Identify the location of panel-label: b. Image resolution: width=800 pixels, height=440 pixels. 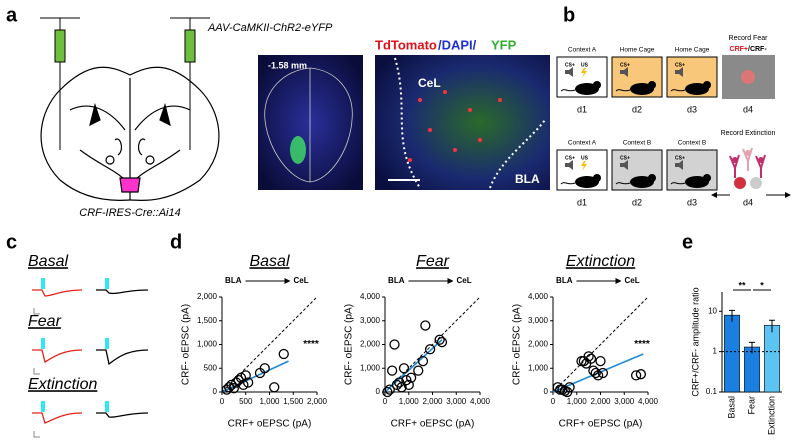
(569, 15).